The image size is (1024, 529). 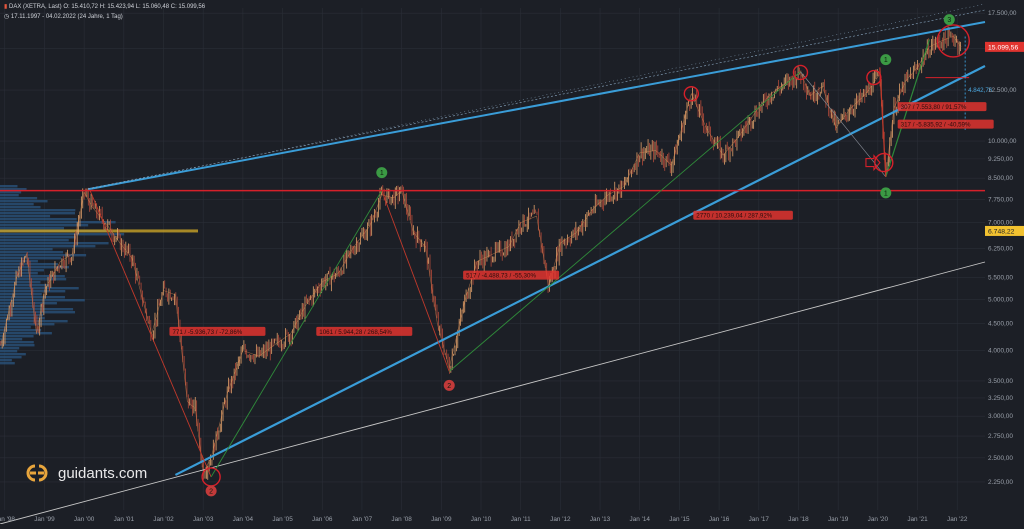 I want to click on y-tick-label: 4.500,00, so click(x=1000, y=324).